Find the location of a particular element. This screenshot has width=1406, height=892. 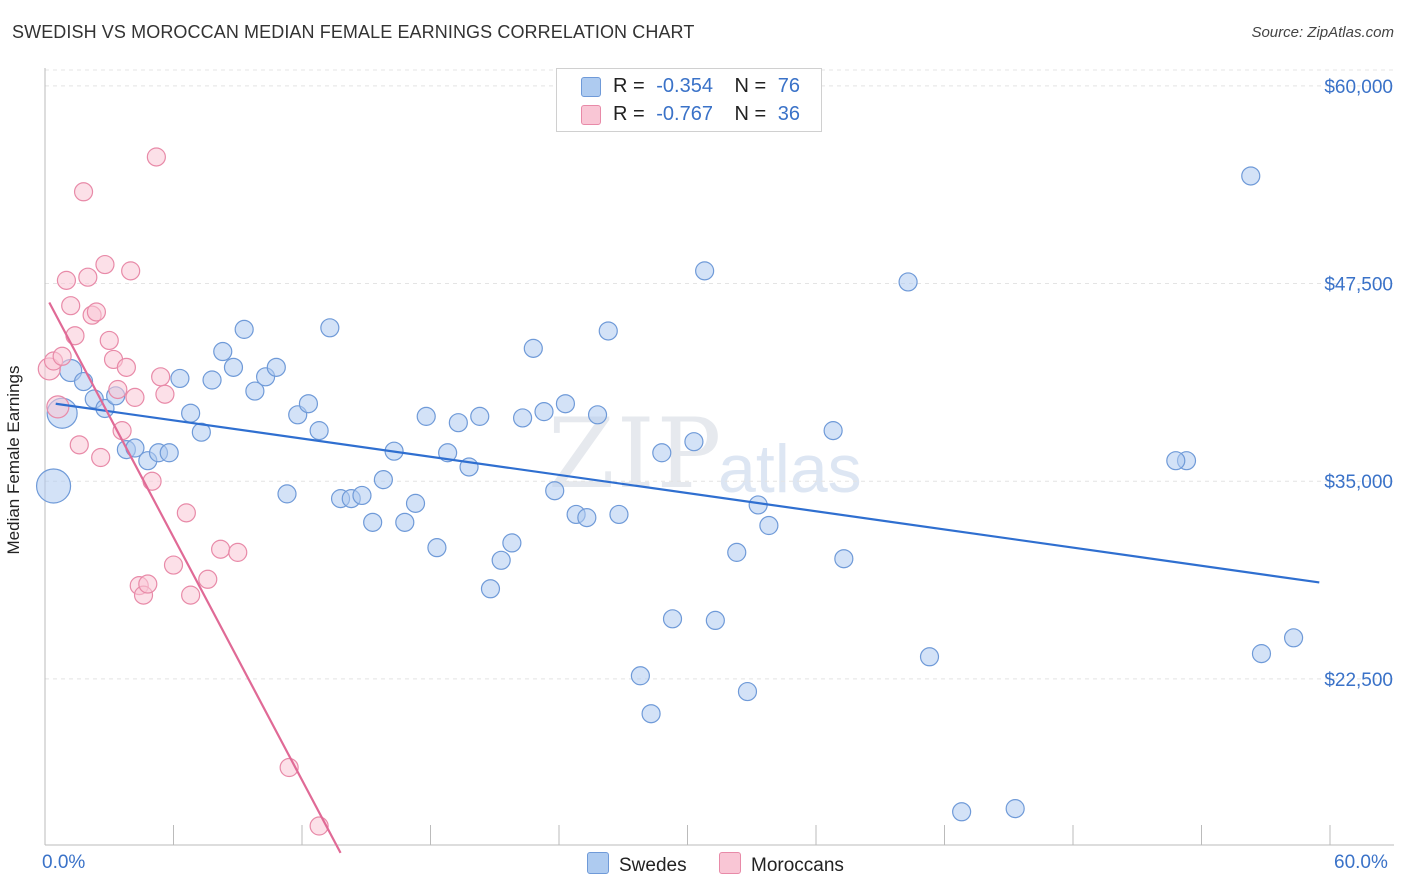

source-label: Source: ZipAtlas.com is located at coordinates (1322, 32).